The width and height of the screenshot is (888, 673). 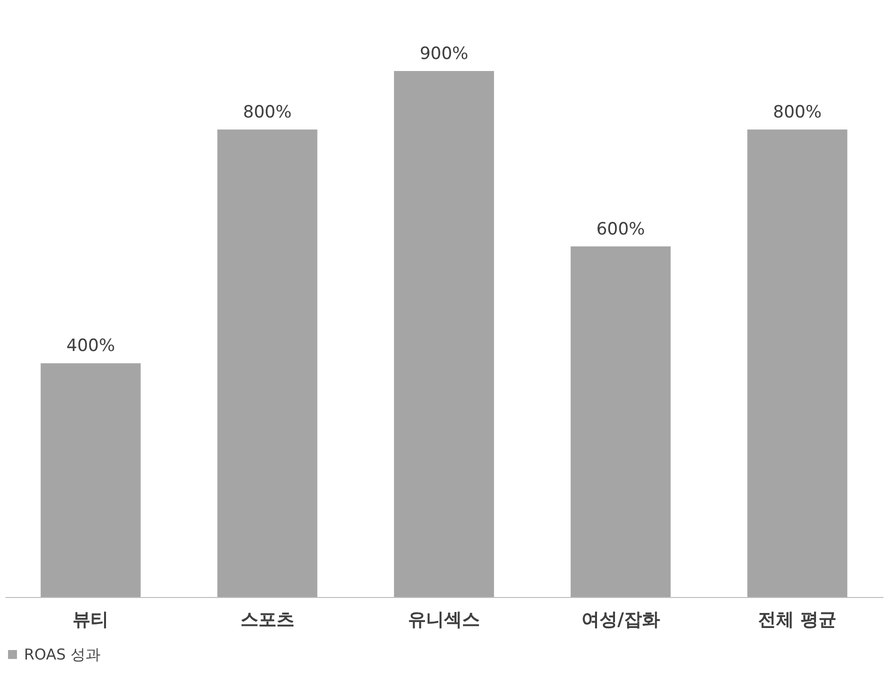 What do you see at coordinates (62, 655) in the screenshot?
I see `legend-label: ROAS 성과` at bounding box center [62, 655].